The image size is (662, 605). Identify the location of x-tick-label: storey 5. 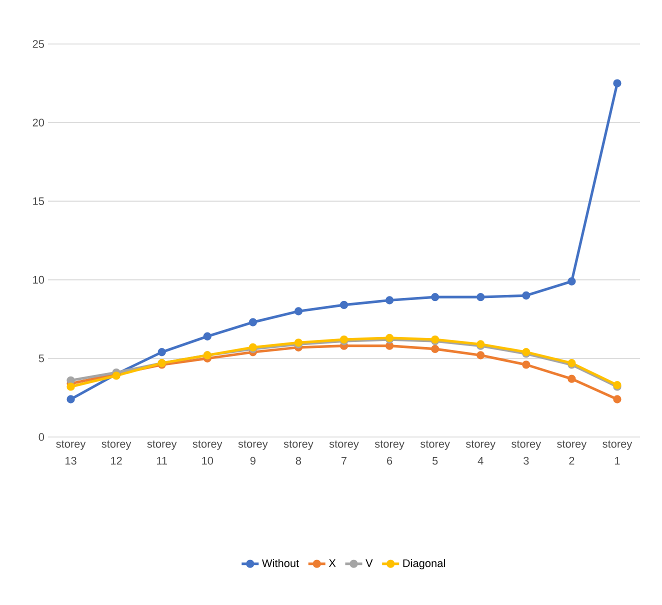
(435, 452).